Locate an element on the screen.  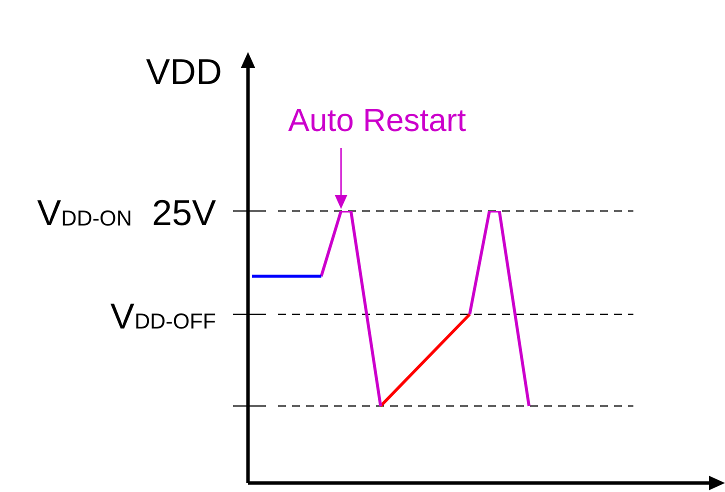
ref-line-label: VDD-ON 25V is located at coordinates (126, 212).